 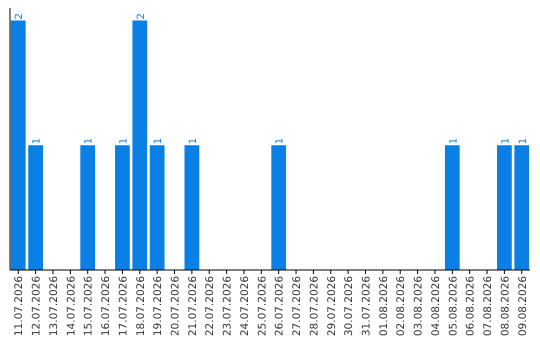 What do you see at coordinates (210, 306) in the screenshot?
I see `x-tick-label: 22.07.2026` at bounding box center [210, 306].